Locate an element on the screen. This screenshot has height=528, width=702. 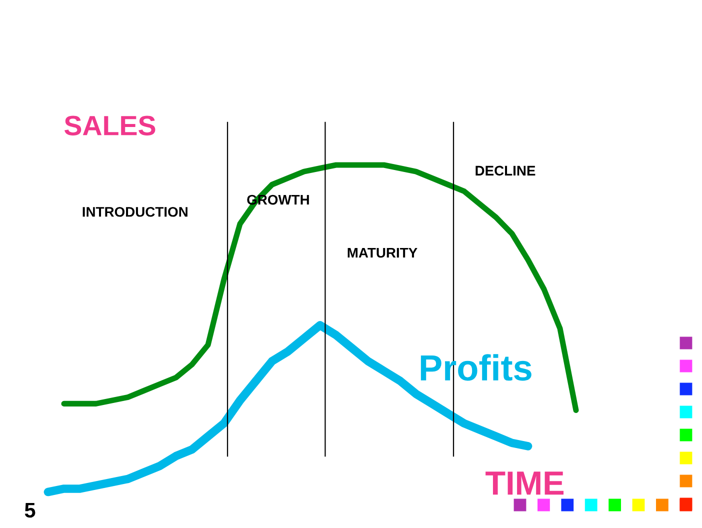
annotation: MATURITY is located at coordinates (383, 253).